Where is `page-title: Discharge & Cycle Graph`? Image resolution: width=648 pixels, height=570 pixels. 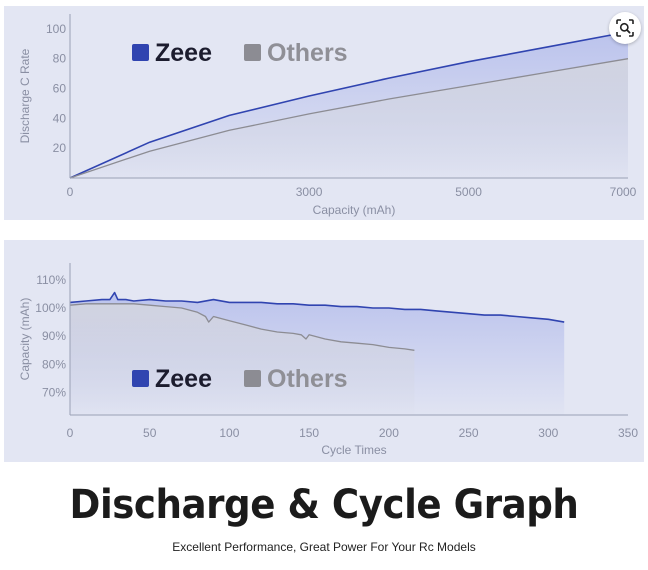
page-title: Discharge & Cycle Graph is located at coordinates (324, 505).